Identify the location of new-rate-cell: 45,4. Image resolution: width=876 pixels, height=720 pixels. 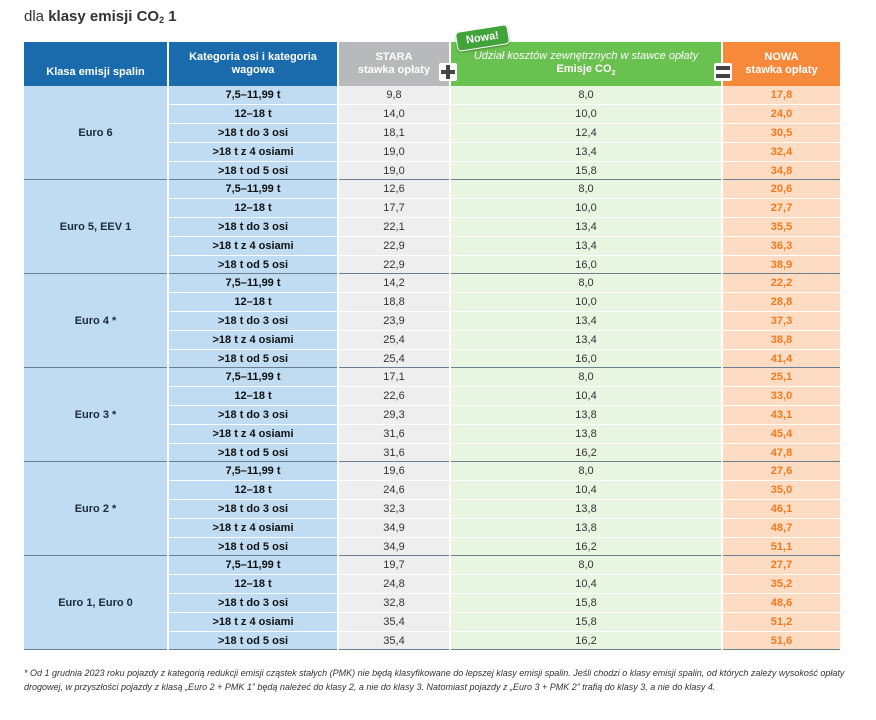
(780, 434).